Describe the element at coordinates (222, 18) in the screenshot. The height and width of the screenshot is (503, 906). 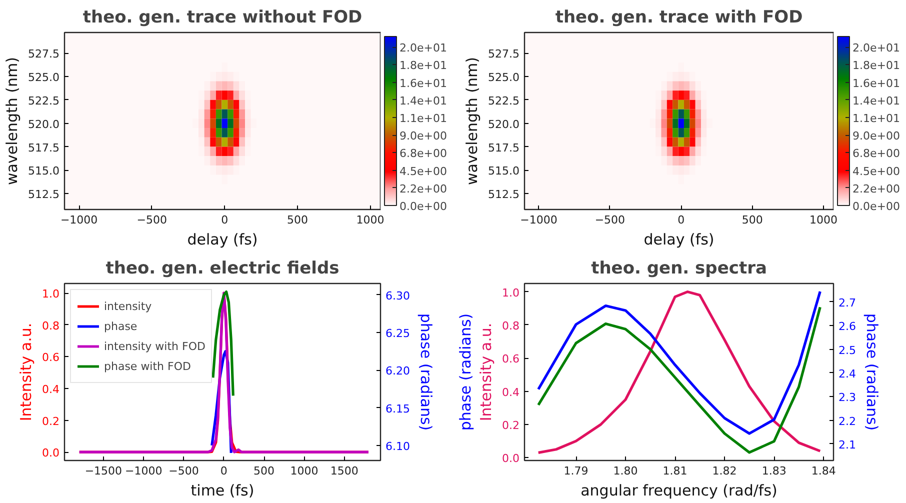
I see `chart-title: theo. gen. trace without FOD` at that location.